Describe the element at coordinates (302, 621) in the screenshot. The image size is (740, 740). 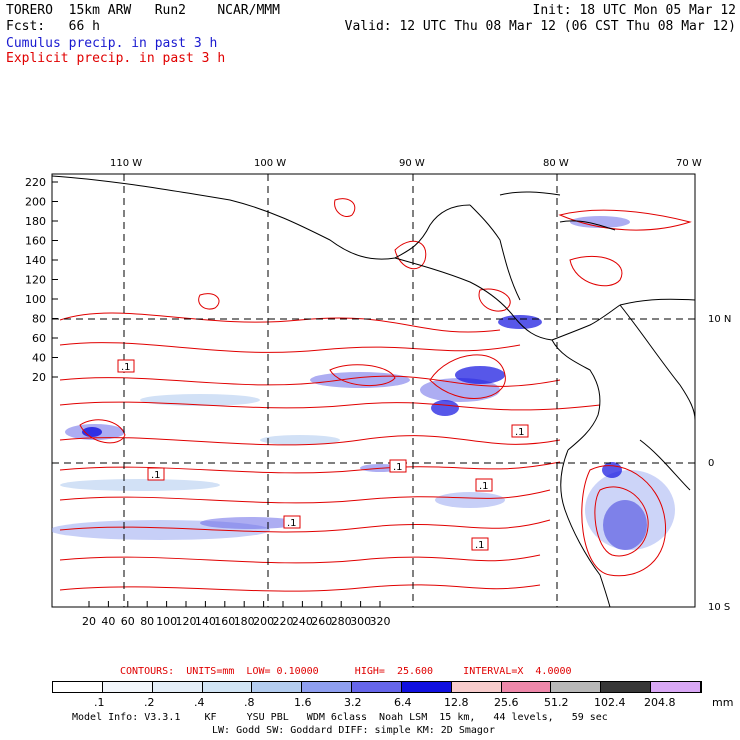
I see `x-tick-label: 240` at that location.